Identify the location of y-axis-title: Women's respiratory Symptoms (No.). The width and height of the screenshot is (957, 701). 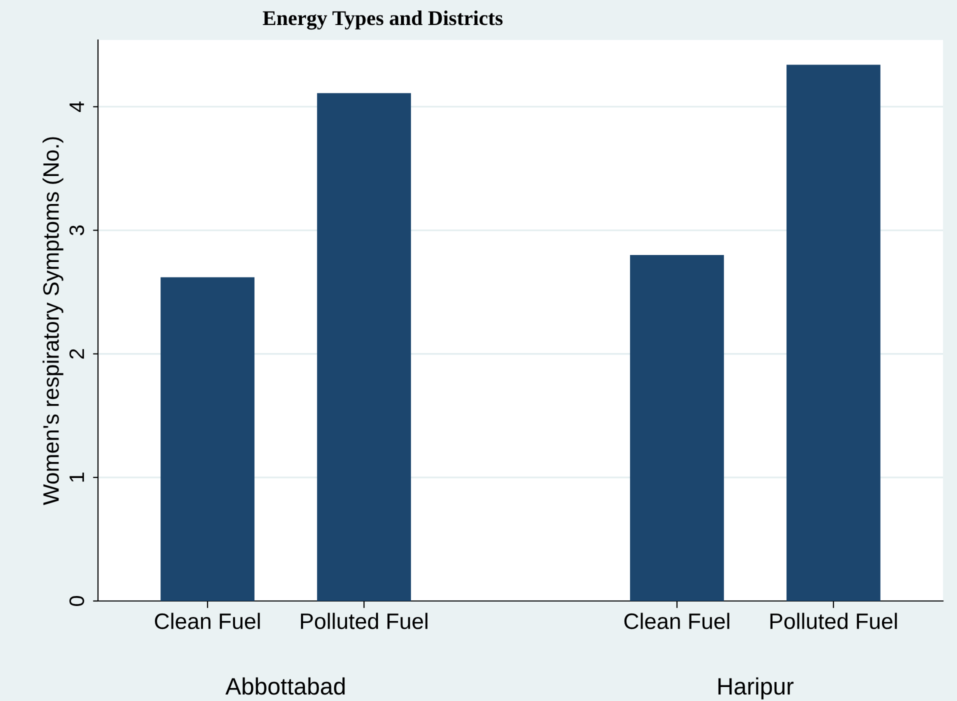
(53, 321).